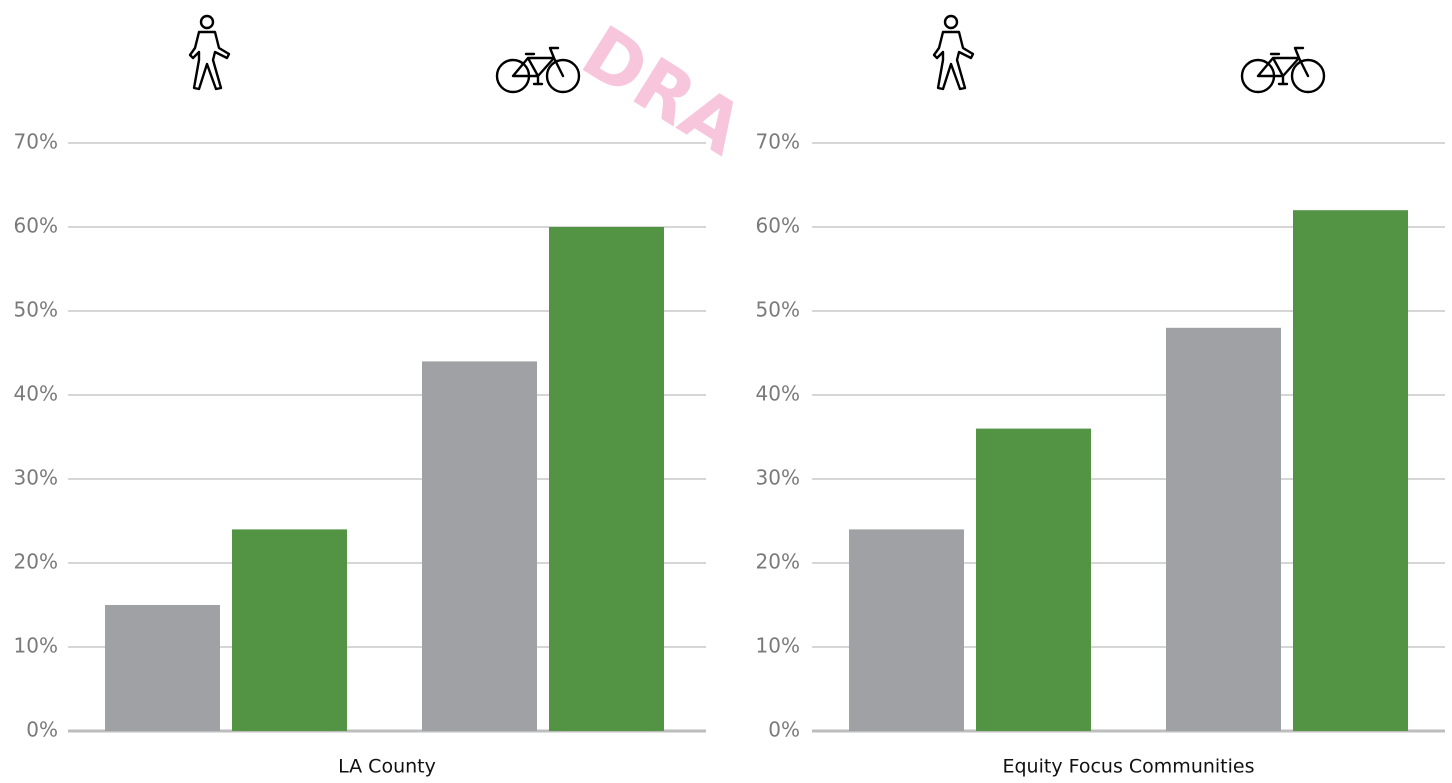 This screenshot has height=783, width=1452. What do you see at coordinates (1128, 767) in the screenshot?
I see `x-axis-label: Equity Focus Communities` at bounding box center [1128, 767].